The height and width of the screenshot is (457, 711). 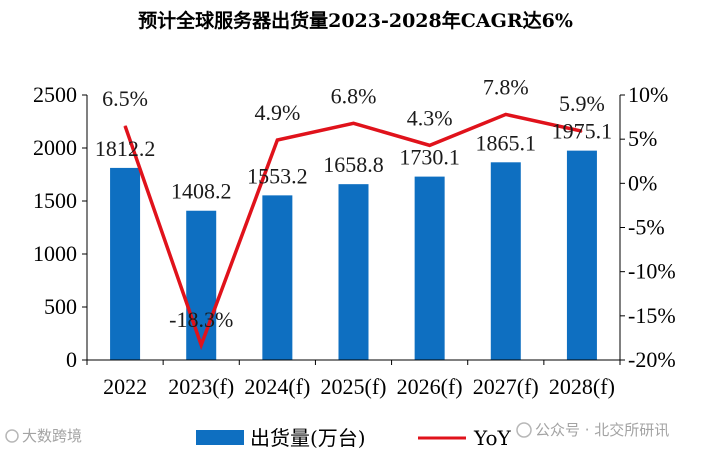 What do you see at coordinates (429, 157) in the screenshot?
I see `bar-value-label: 1730.1` at bounding box center [429, 157].